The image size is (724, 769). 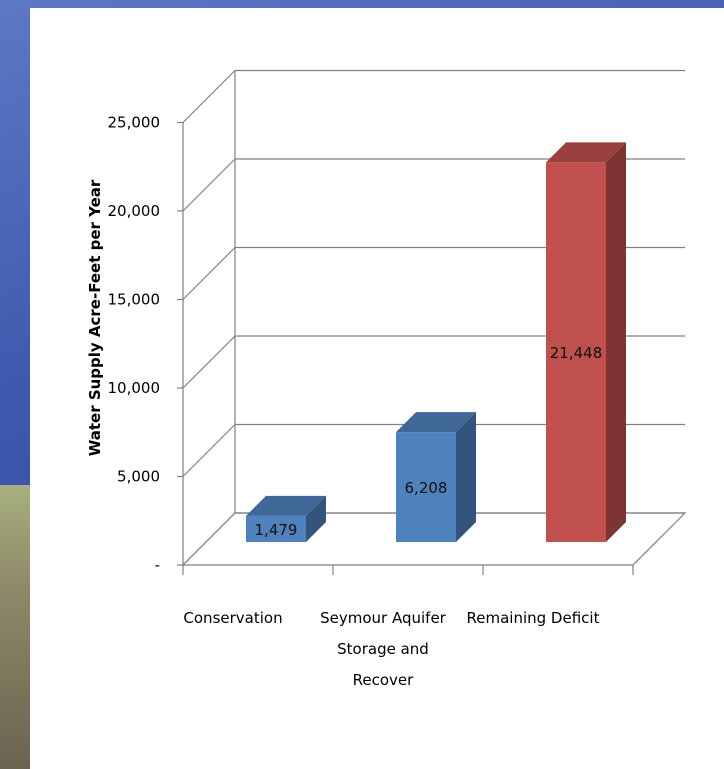 I want to click on y-tick-label: -, so click(x=157, y=565).